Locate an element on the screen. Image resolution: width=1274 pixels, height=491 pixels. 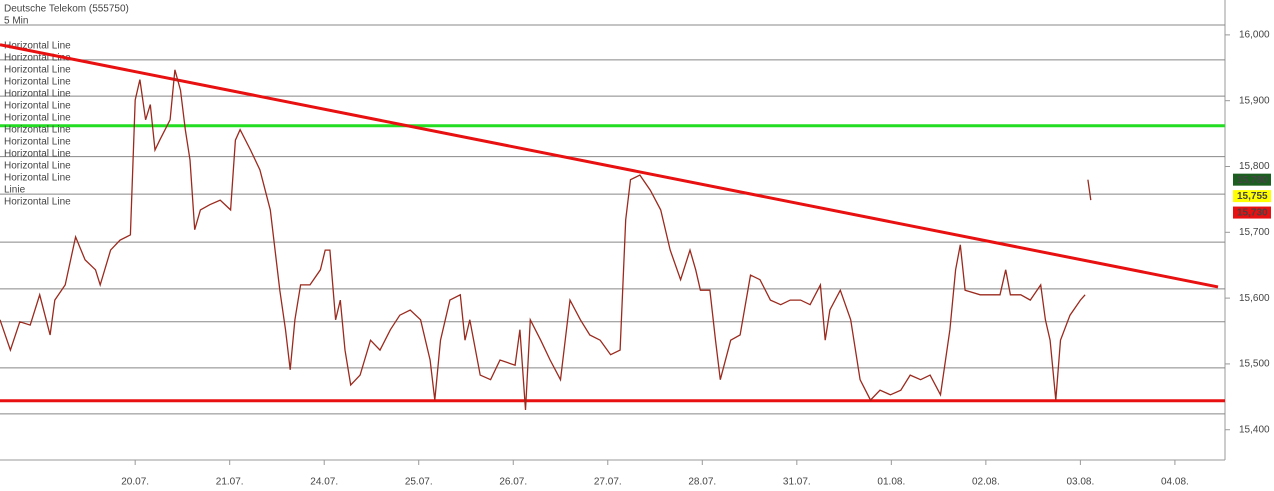
x-tick-label: 26.07. is located at coordinates (513, 482).